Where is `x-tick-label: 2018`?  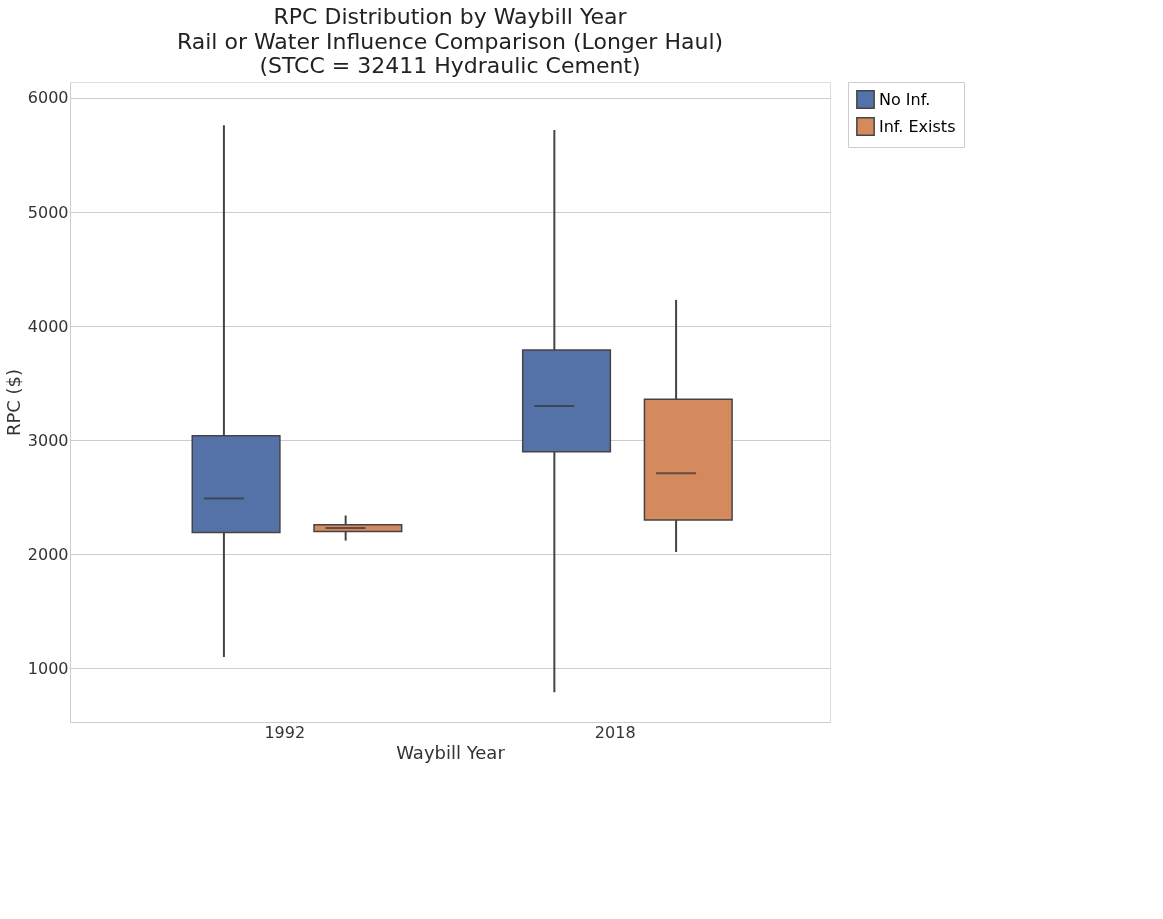
x-tick-label: 2018 is located at coordinates (615, 732).